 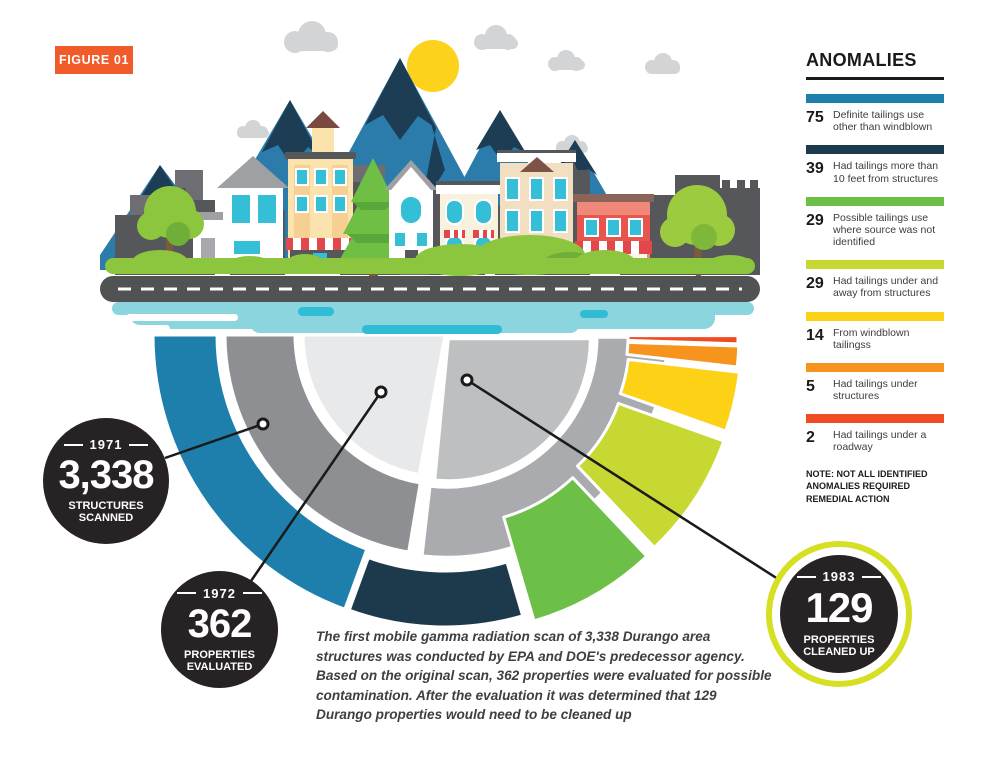 I want to click on pediment-building, so click(x=536, y=210).